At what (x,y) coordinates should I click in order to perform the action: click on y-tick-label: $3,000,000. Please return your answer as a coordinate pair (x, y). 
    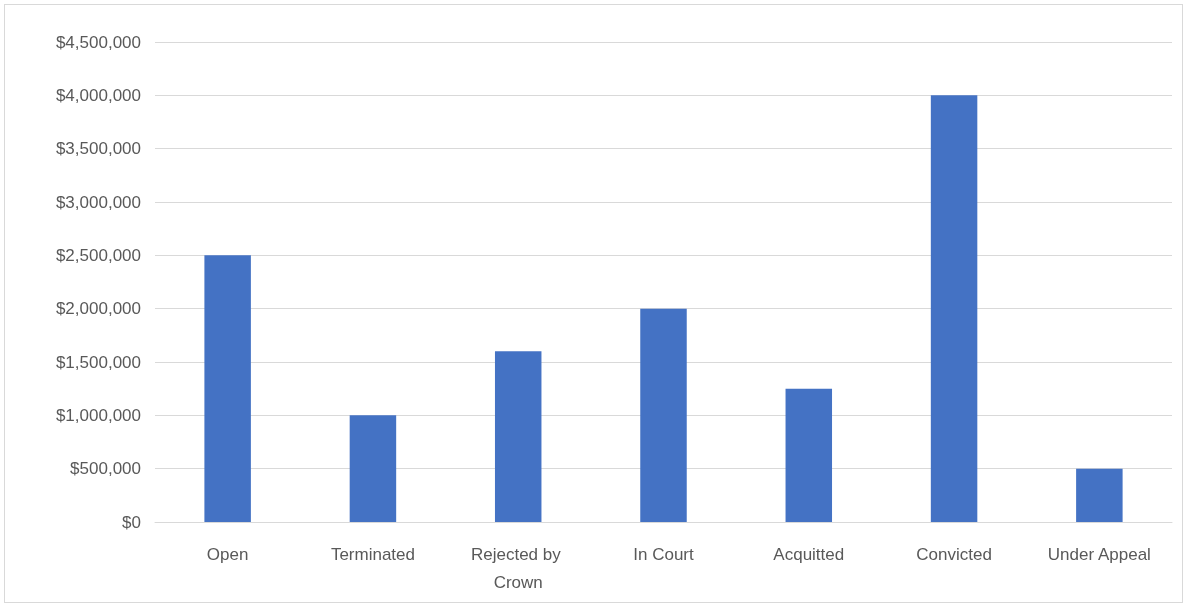
    Looking at the image, I should click on (98, 202).